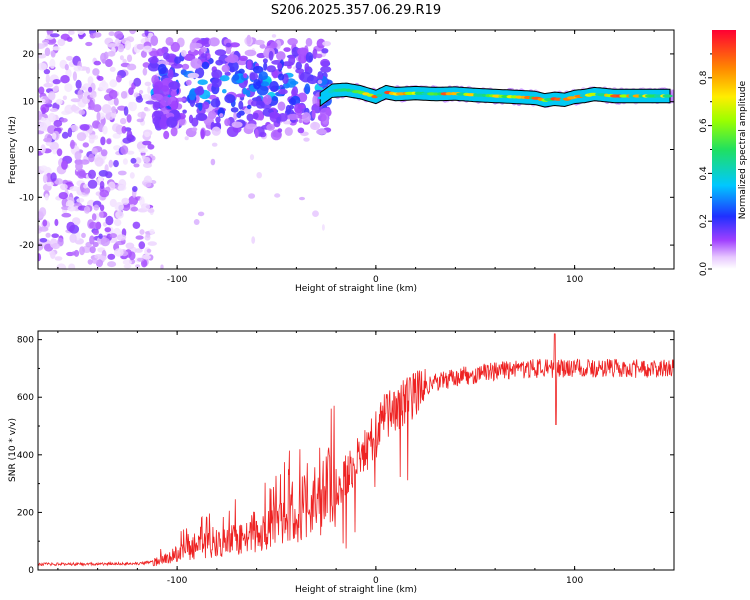 The height and width of the screenshot is (600, 750). I want to click on y-tick-label: 600, so click(25, 398).